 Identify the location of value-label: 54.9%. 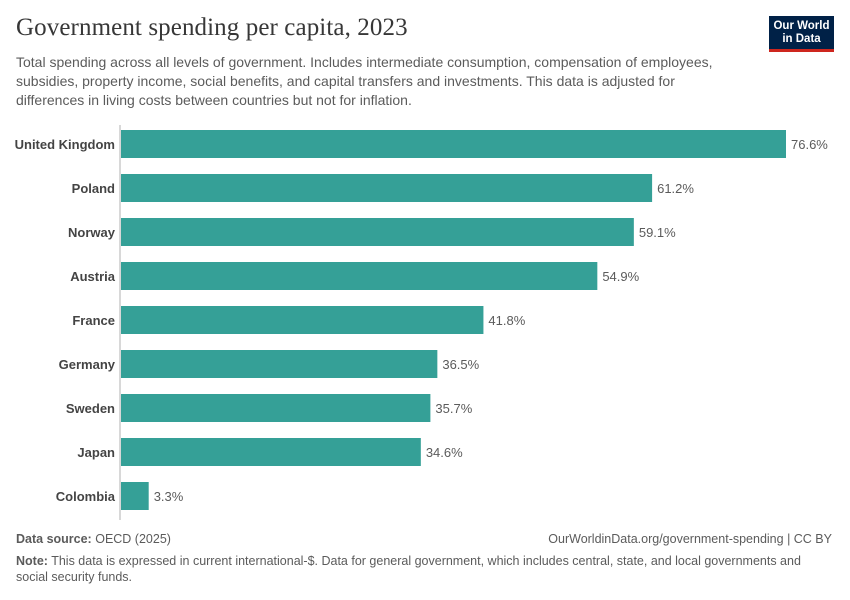
(620, 276).